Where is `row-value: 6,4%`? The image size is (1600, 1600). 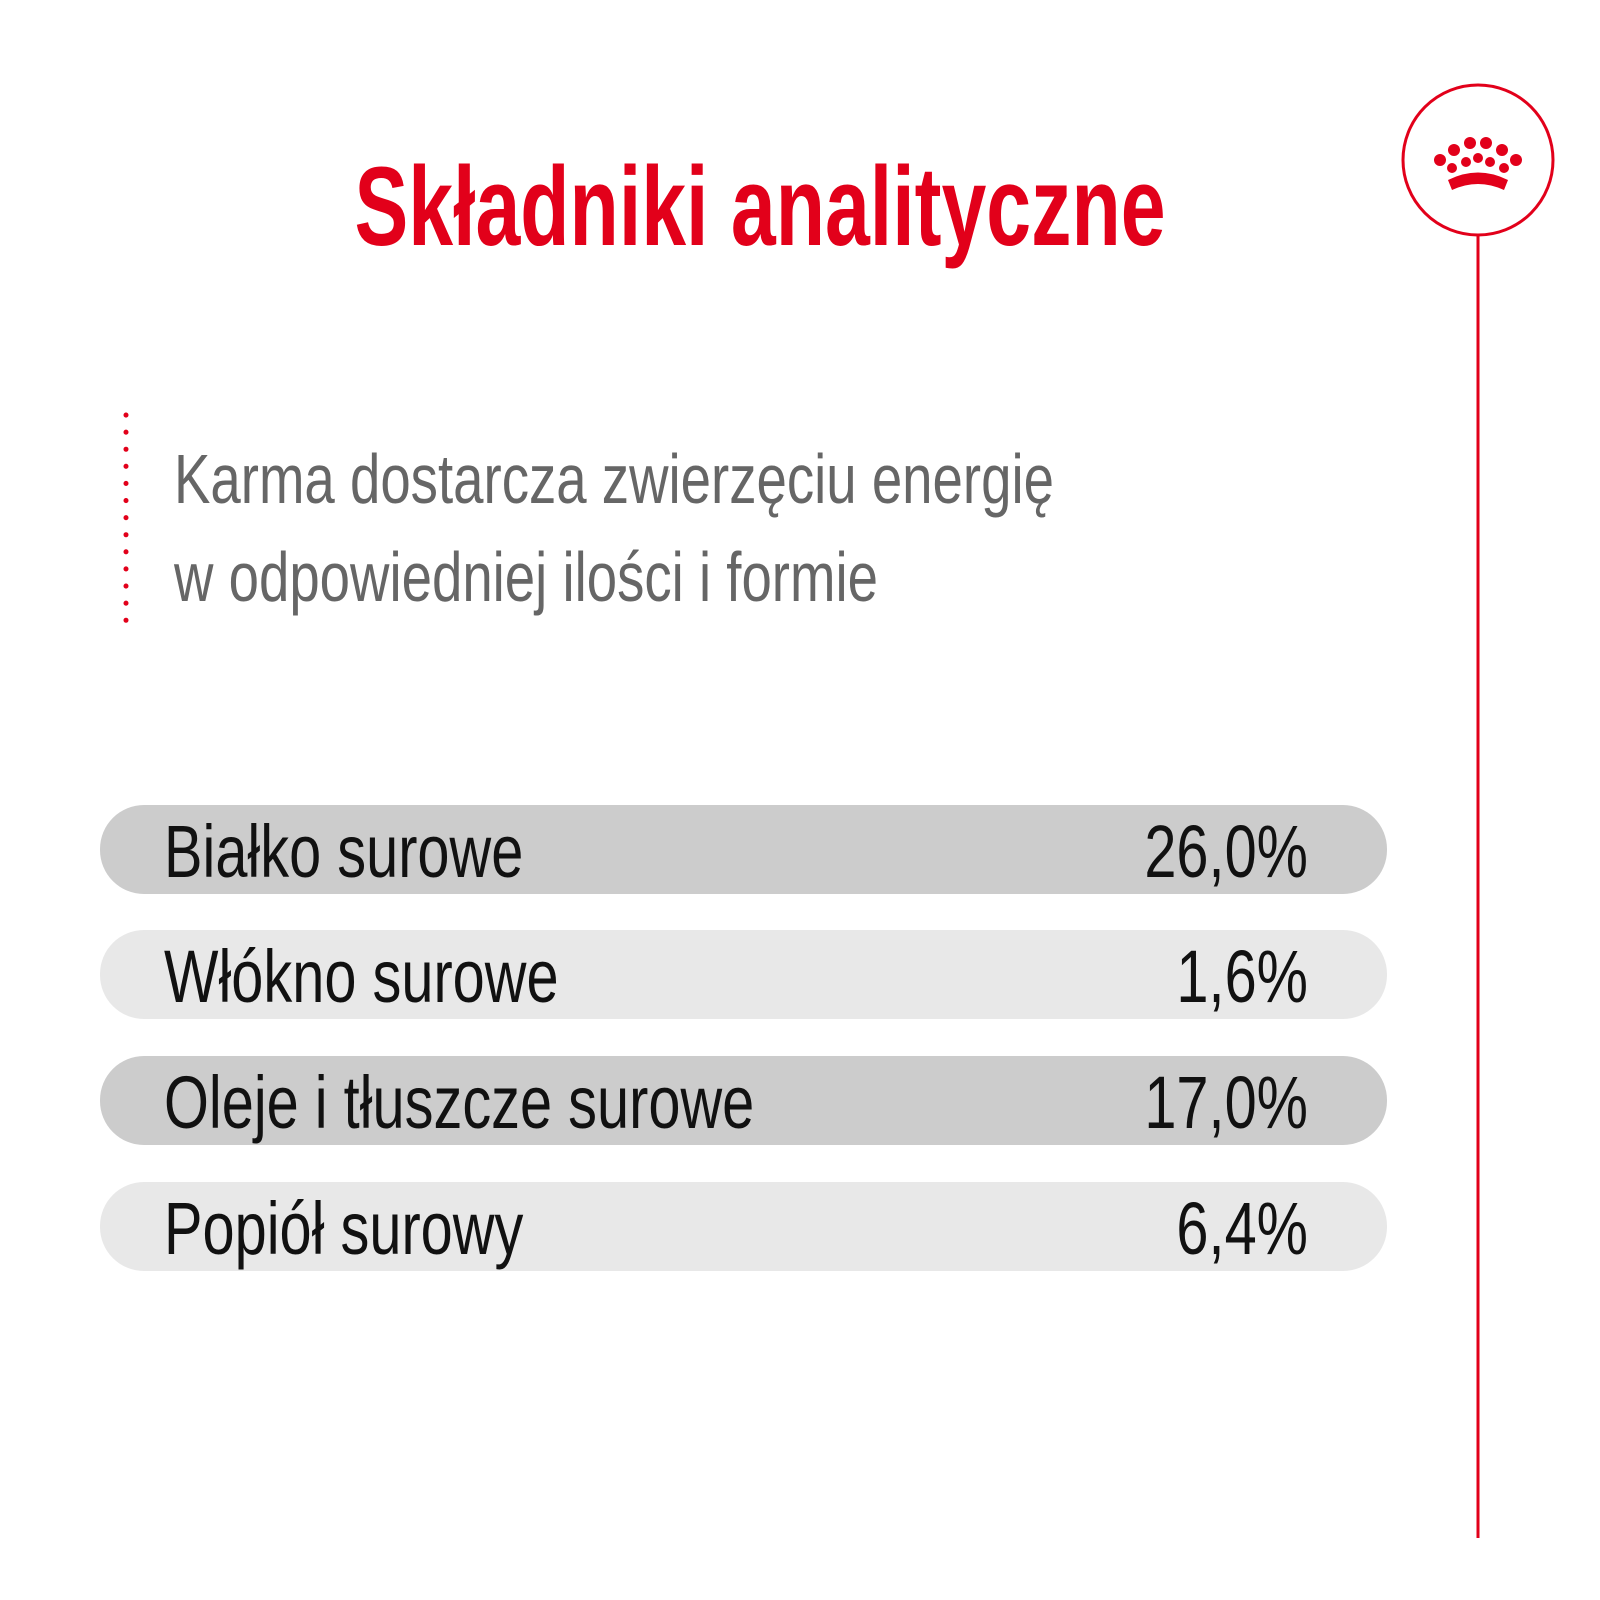
row-value: 6,4% is located at coordinates (1242, 1229).